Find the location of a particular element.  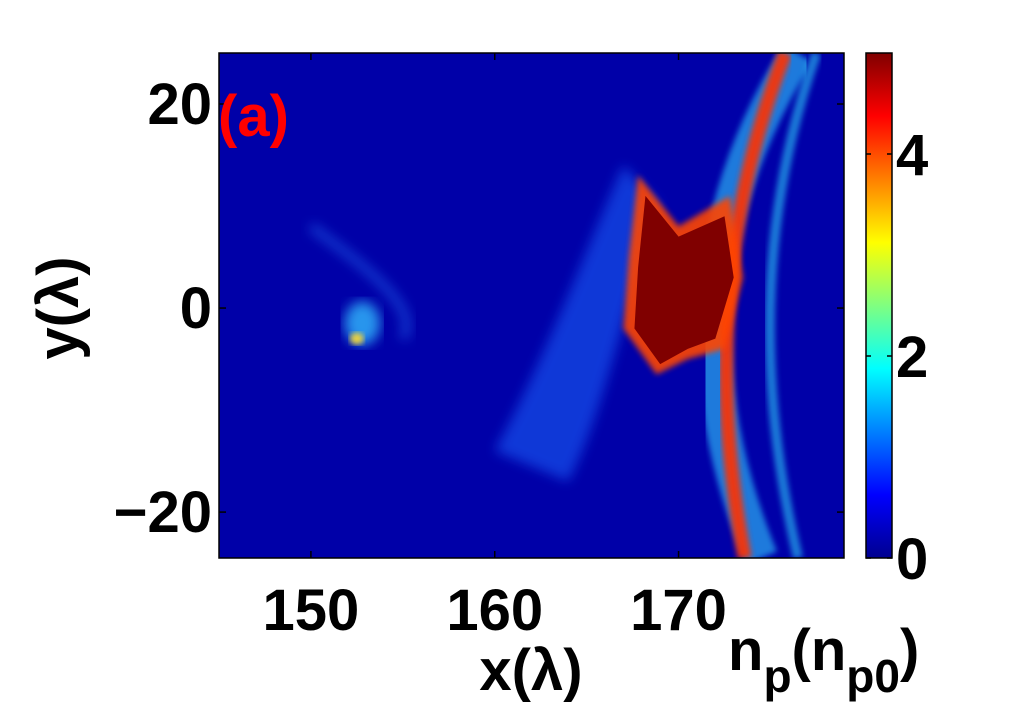

diffuse-wake is located at coordinates (577, 323).